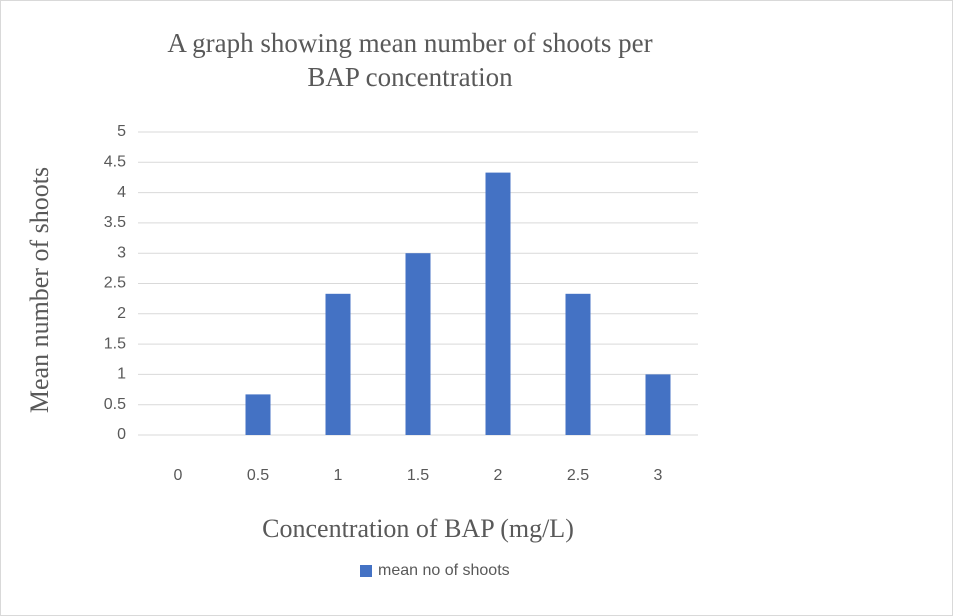  Describe the element at coordinates (115, 162) in the screenshot. I see `y-tick-label: 4.5` at that location.